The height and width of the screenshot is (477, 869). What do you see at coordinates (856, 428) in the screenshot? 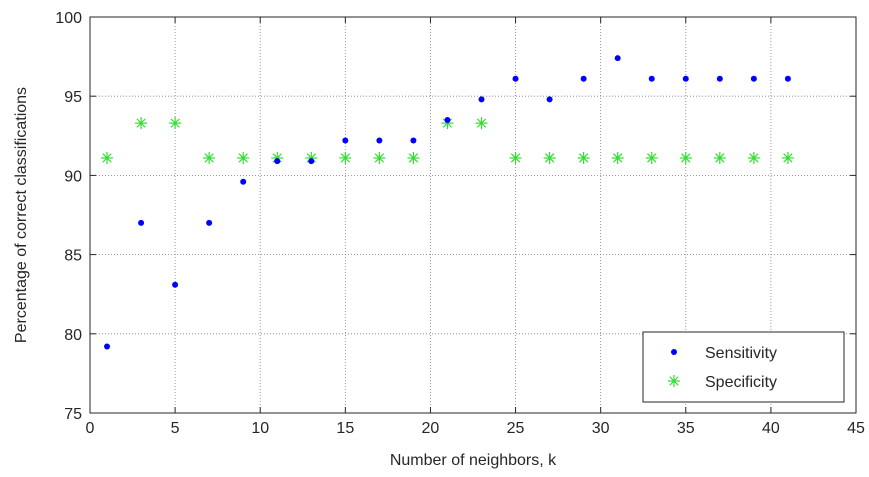
I see `x-tick-label: 45` at bounding box center [856, 428].